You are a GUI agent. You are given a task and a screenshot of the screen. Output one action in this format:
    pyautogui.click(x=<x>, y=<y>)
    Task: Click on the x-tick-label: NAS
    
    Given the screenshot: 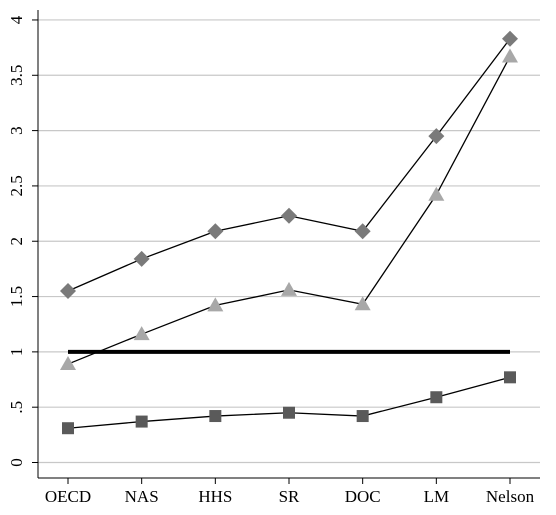 What is the action you would take?
    pyautogui.click(x=142, y=496)
    